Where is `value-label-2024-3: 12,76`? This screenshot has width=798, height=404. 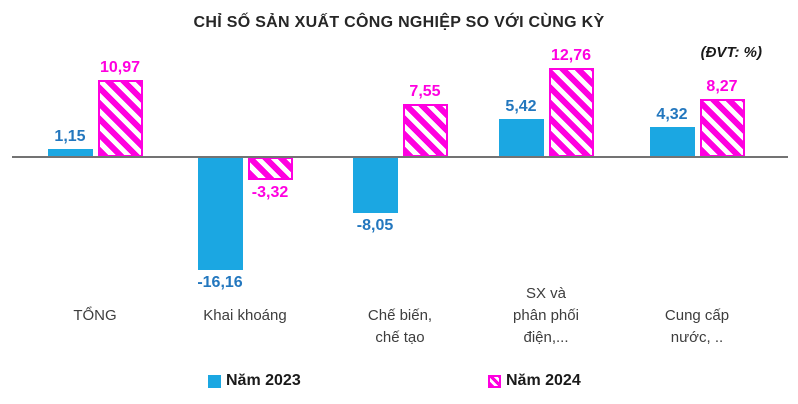
value-label-2024-3: 12,76 is located at coordinates (571, 55).